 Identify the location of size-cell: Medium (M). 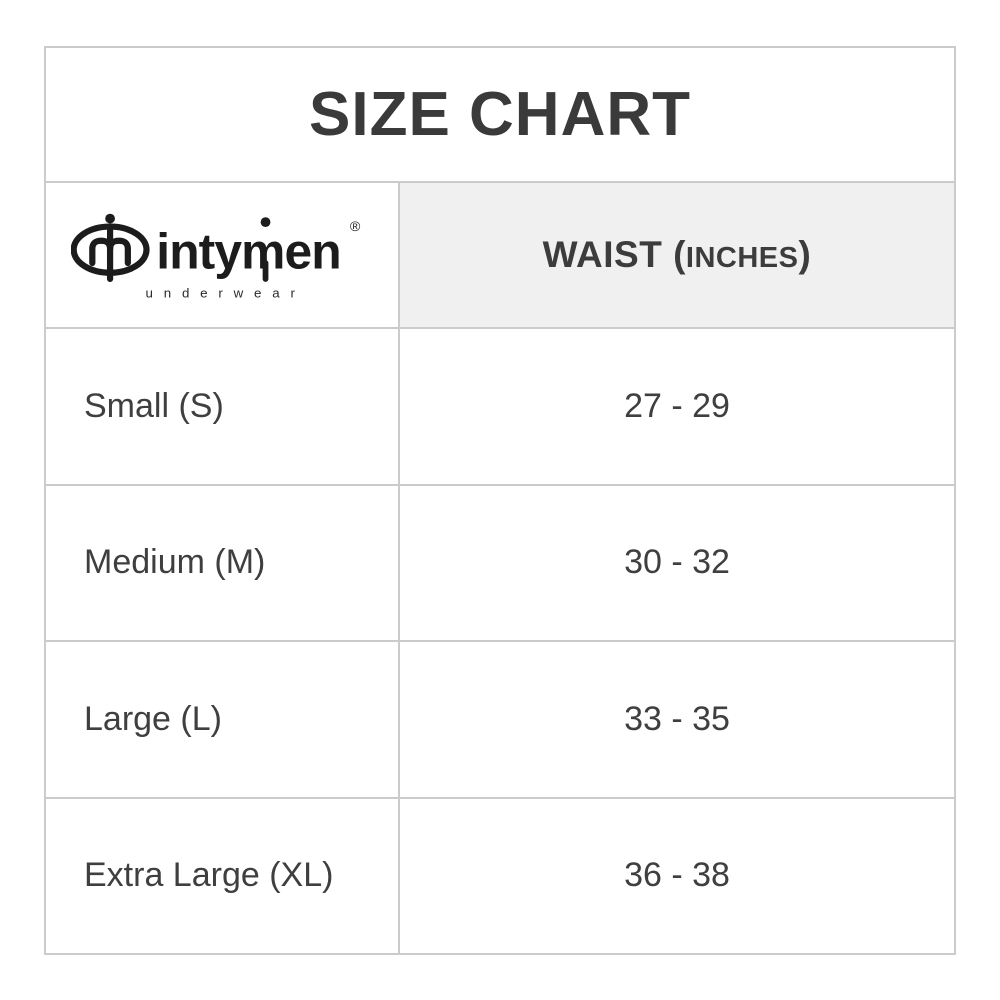
(223, 562).